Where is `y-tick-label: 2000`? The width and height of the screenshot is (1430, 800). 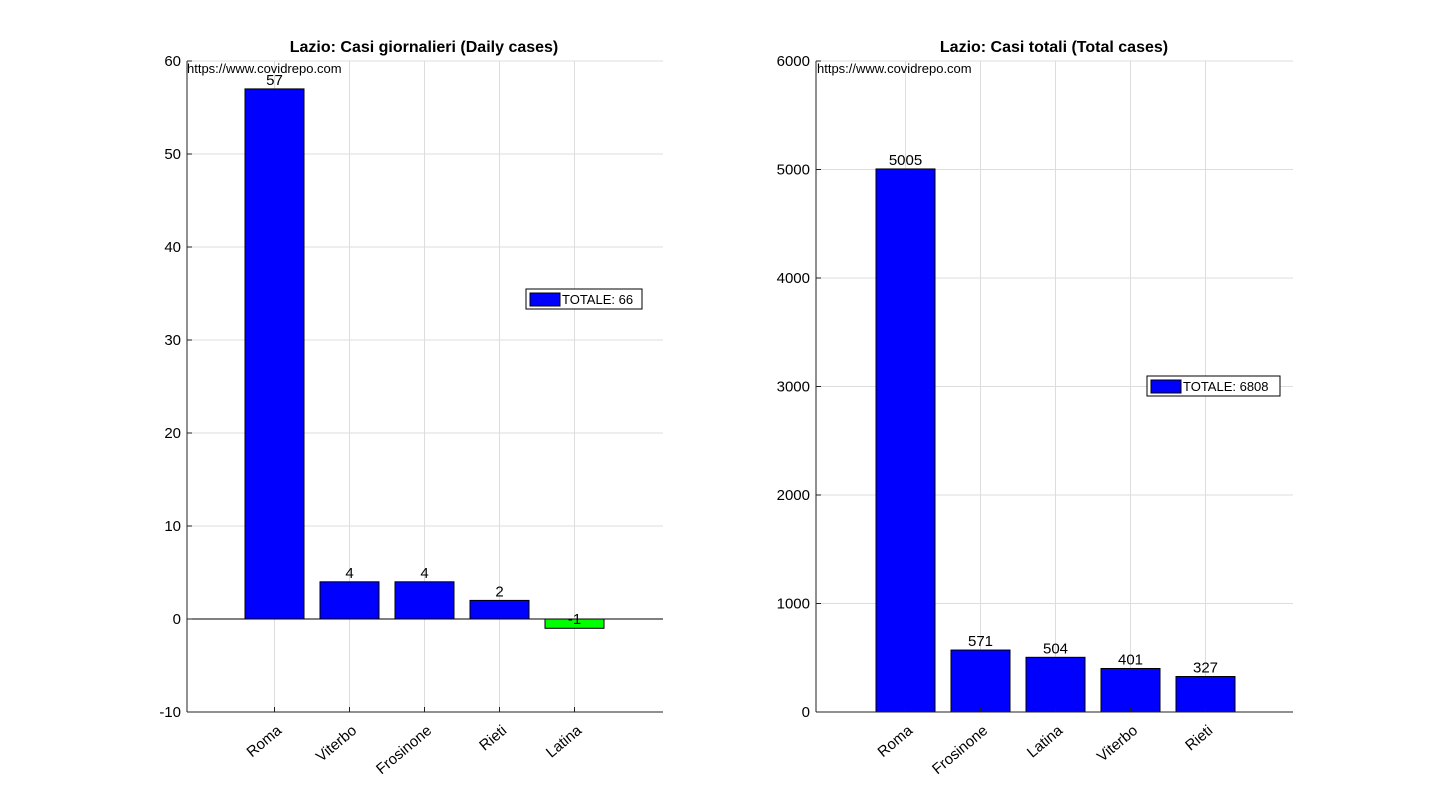
y-tick-label: 2000 is located at coordinates (793, 495).